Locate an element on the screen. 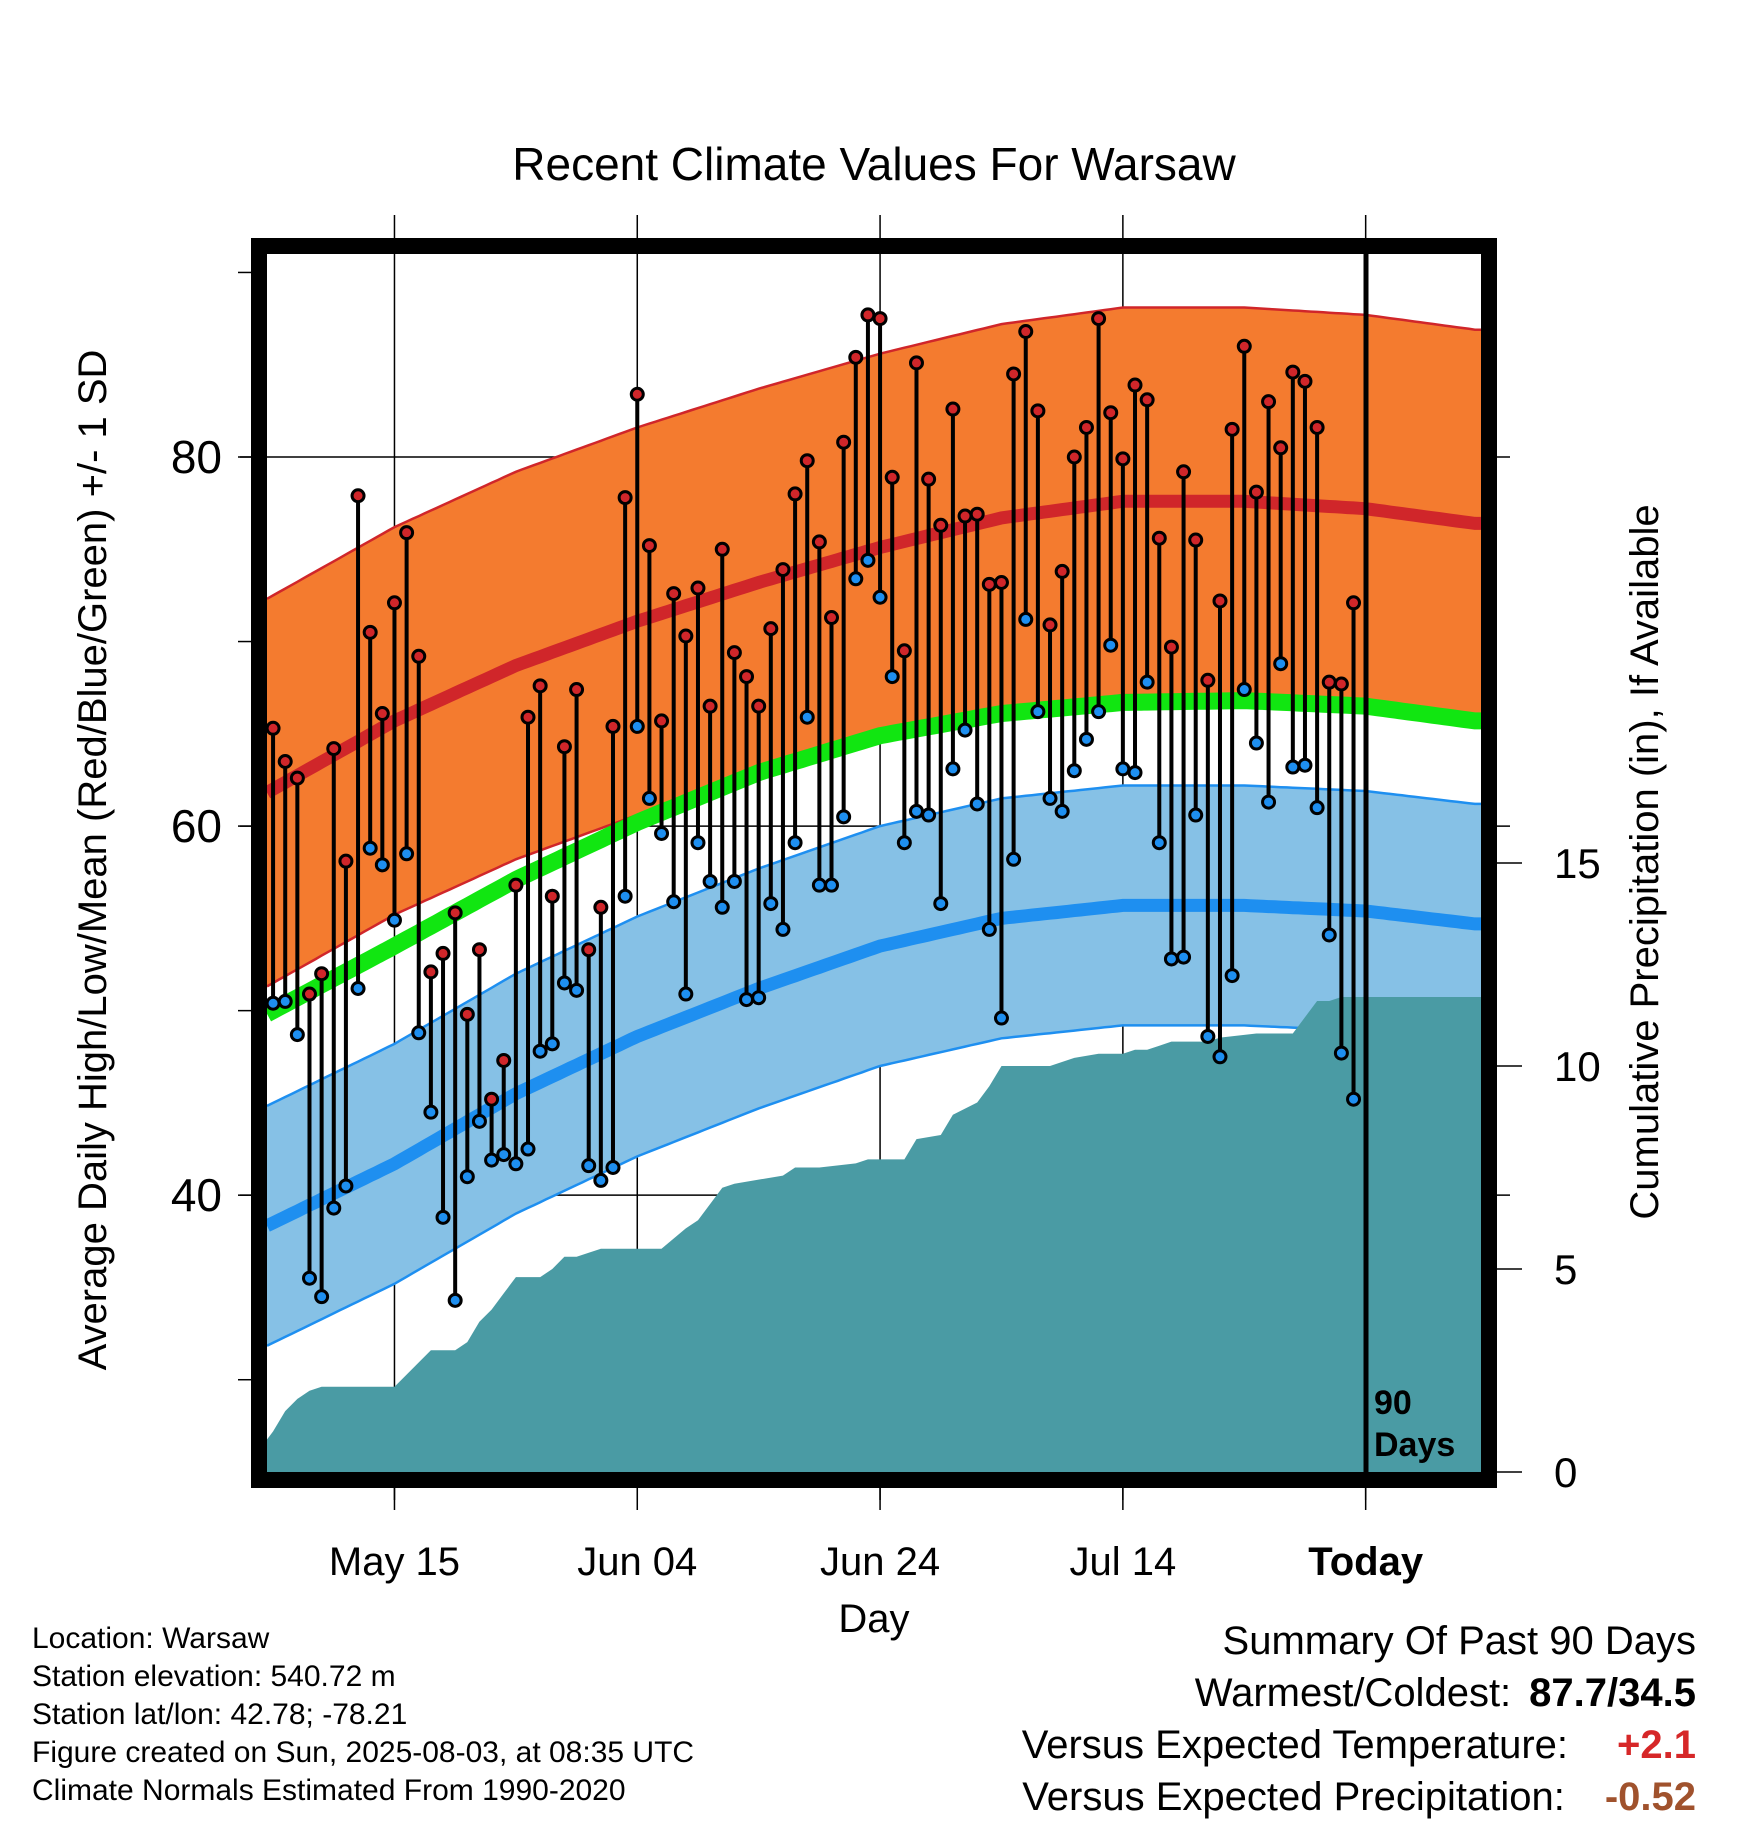 The image size is (1748, 1828). low-band-upper-edge is located at coordinates (873, 946).